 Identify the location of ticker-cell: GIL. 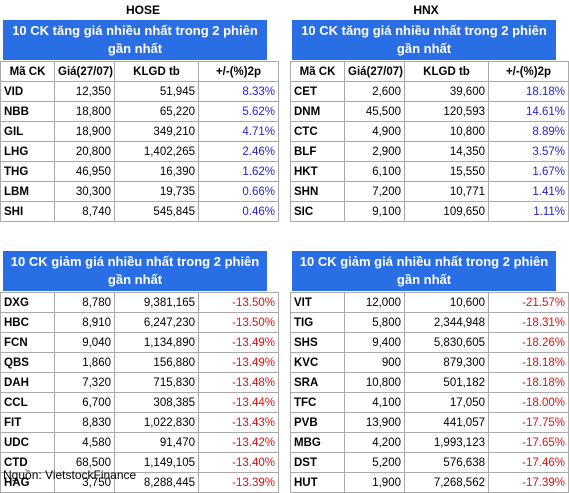
(27, 131).